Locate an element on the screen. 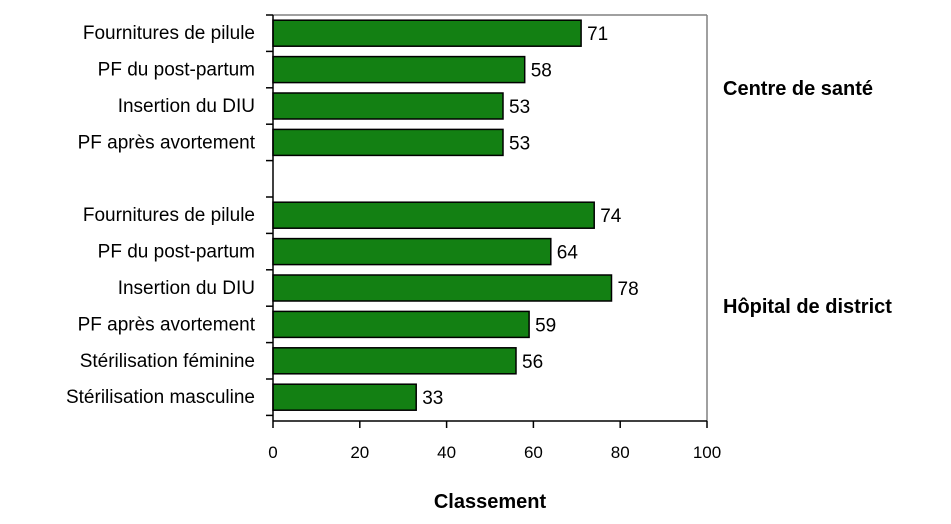 The height and width of the screenshot is (524, 951). value-label: 74 is located at coordinates (611, 216).